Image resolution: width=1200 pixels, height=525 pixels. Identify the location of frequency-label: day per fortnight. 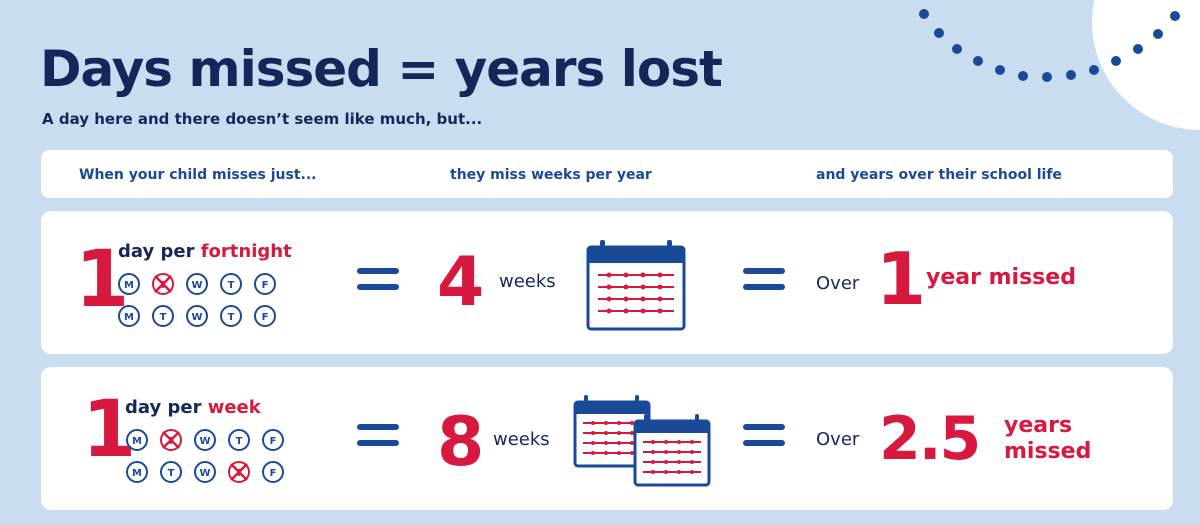
(205, 251).